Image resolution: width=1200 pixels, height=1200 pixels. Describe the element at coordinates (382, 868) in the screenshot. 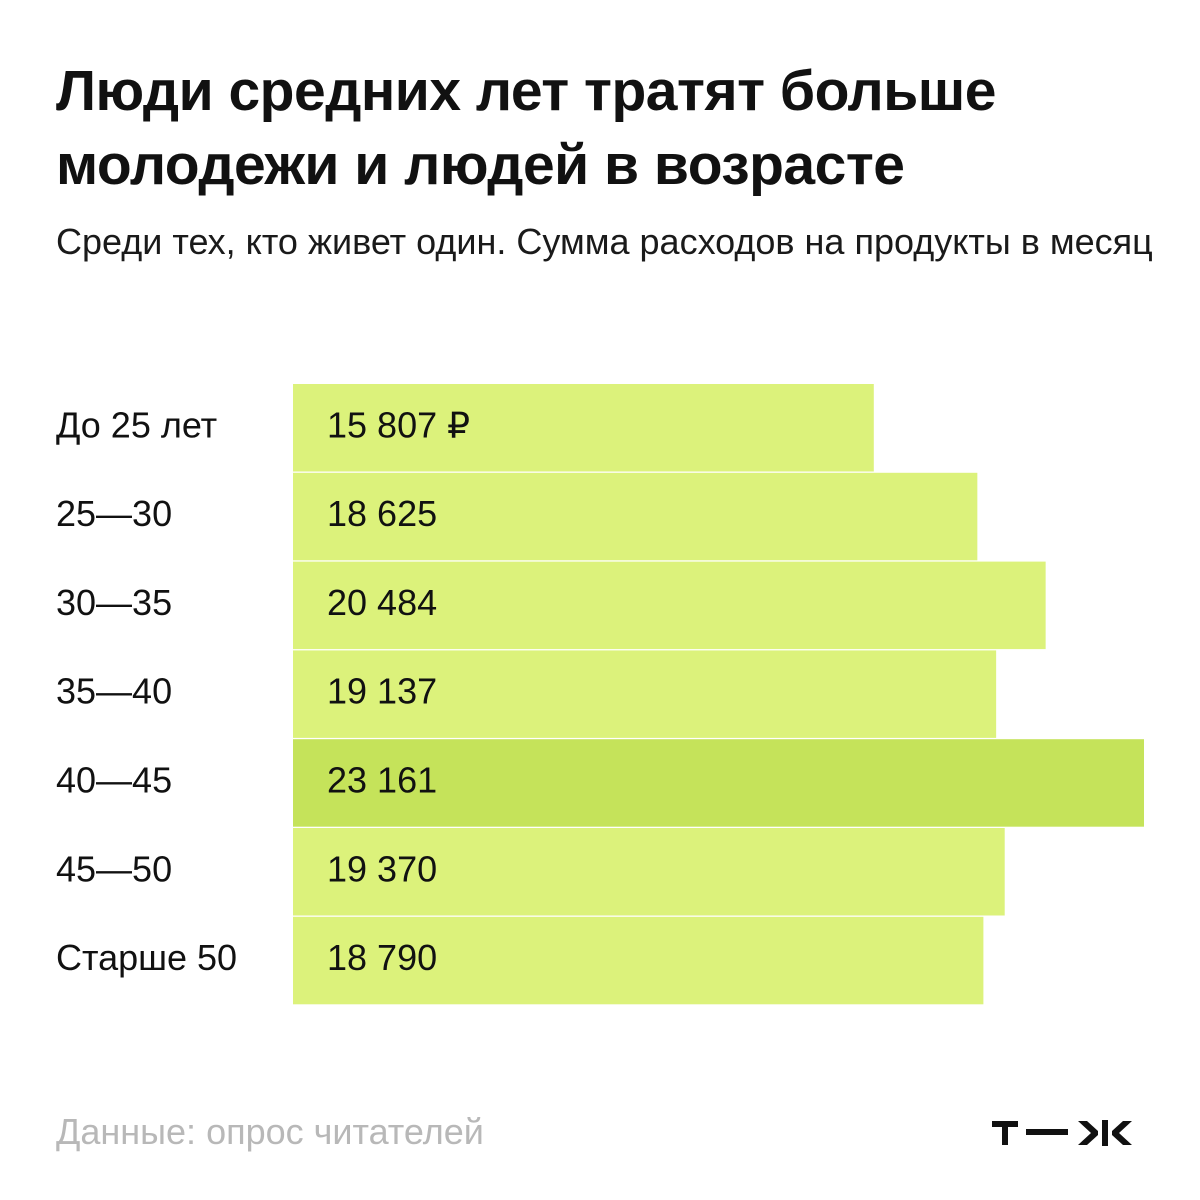

I see `value-label-5: 19 370` at that location.